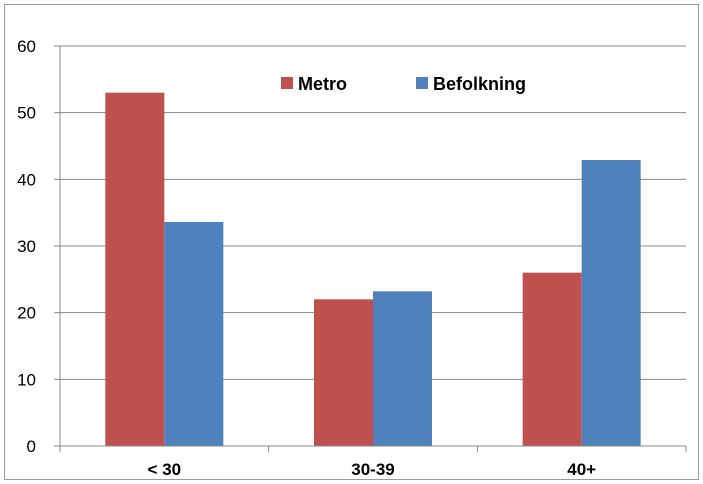  What do you see at coordinates (26, 179) in the screenshot?
I see `y-tick-label: 40` at bounding box center [26, 179].